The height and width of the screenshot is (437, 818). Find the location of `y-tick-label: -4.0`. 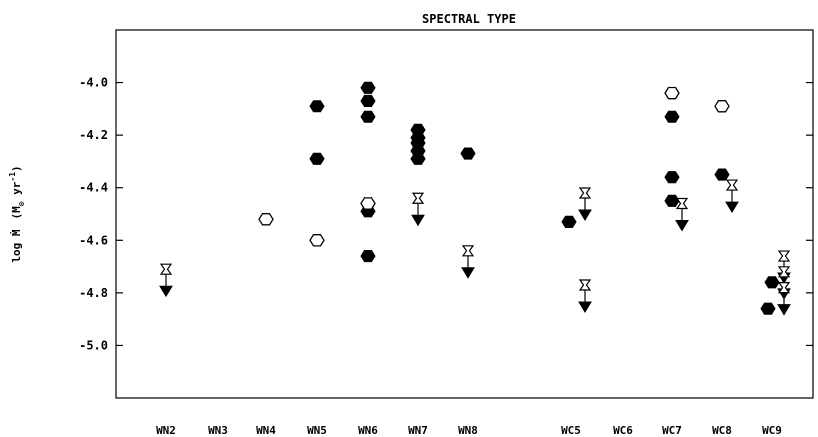

y-tick-label: -4.0 is located at coordinates (93, 83).